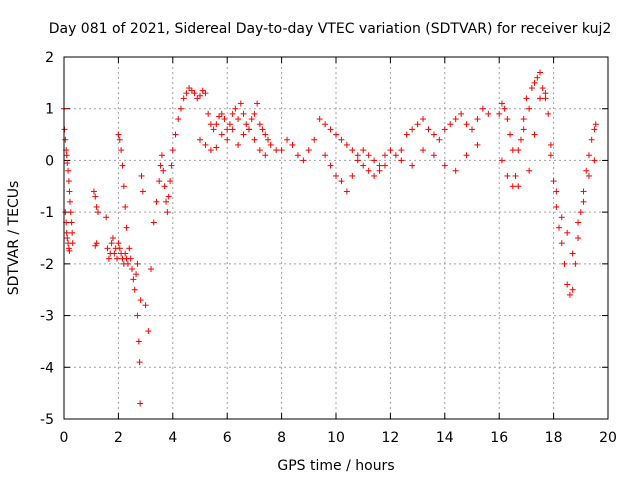 Image resolution: width=640 pixels, height=480 pixels. What do you see at coordinates (227, 438) in the screenshot?
I see `x-tick-label: 6` at bounding box center [227, 438].